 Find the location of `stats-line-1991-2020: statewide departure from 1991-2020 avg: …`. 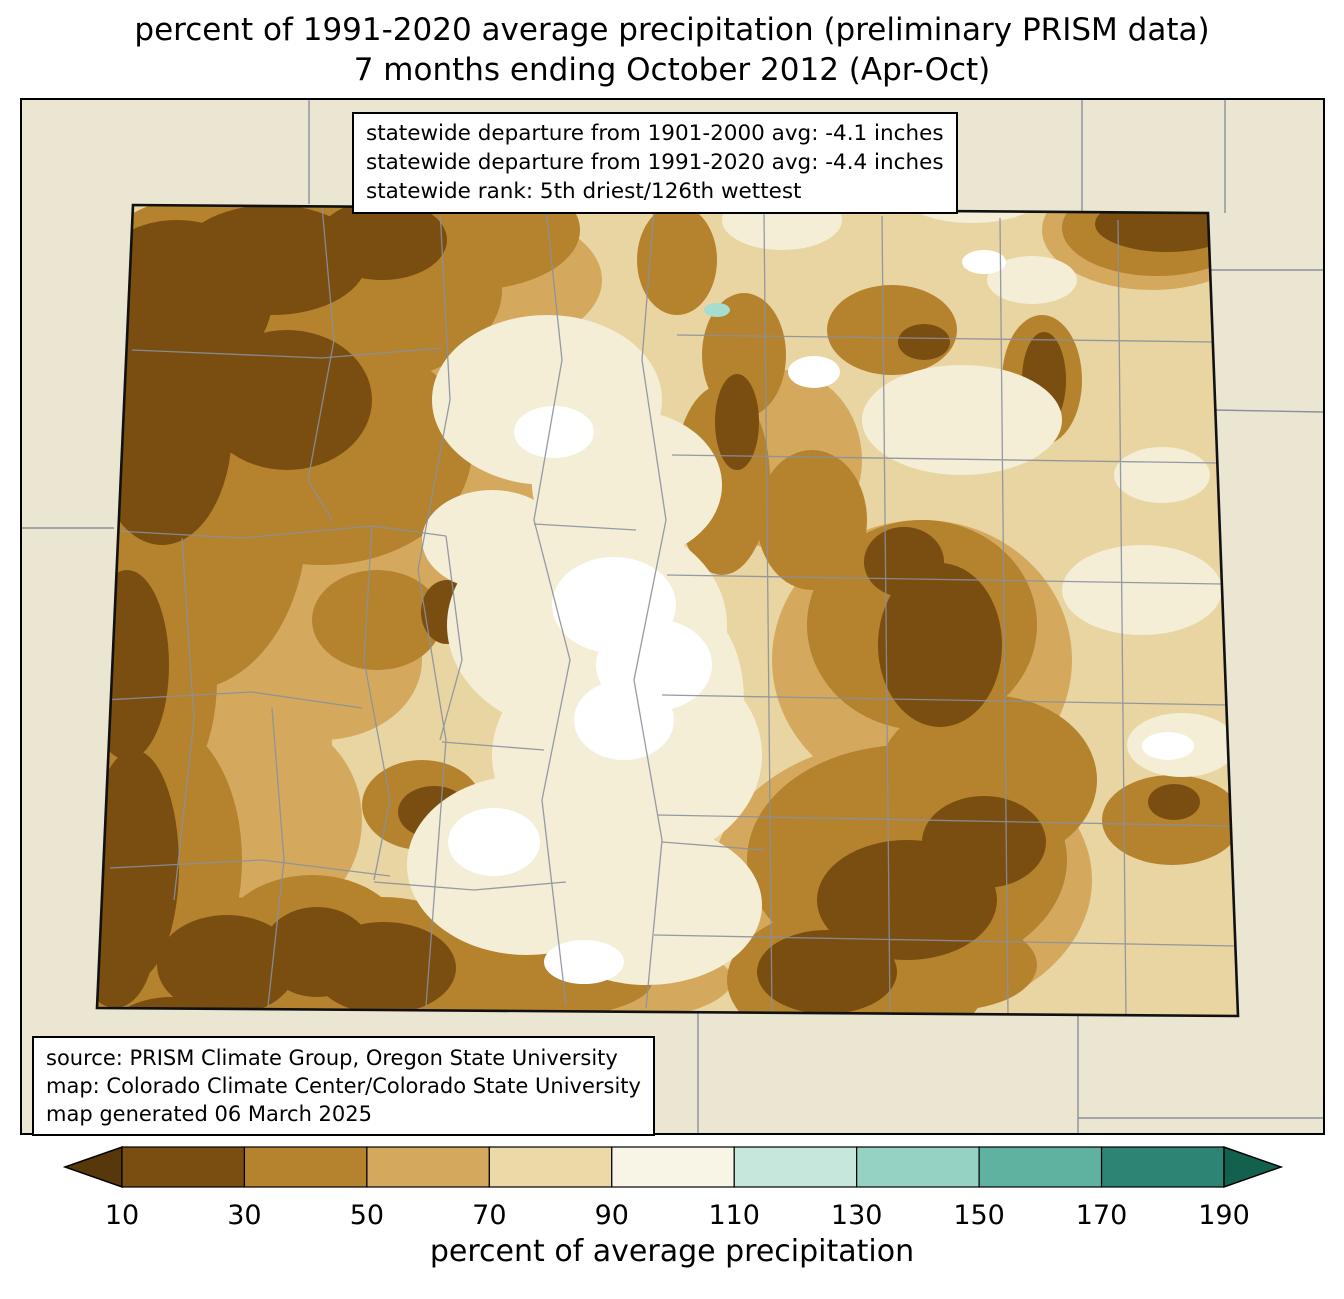

stats-line-1991-2020: statewide departure from 1991-2020 avg: … is located at coordinates (655, 162).